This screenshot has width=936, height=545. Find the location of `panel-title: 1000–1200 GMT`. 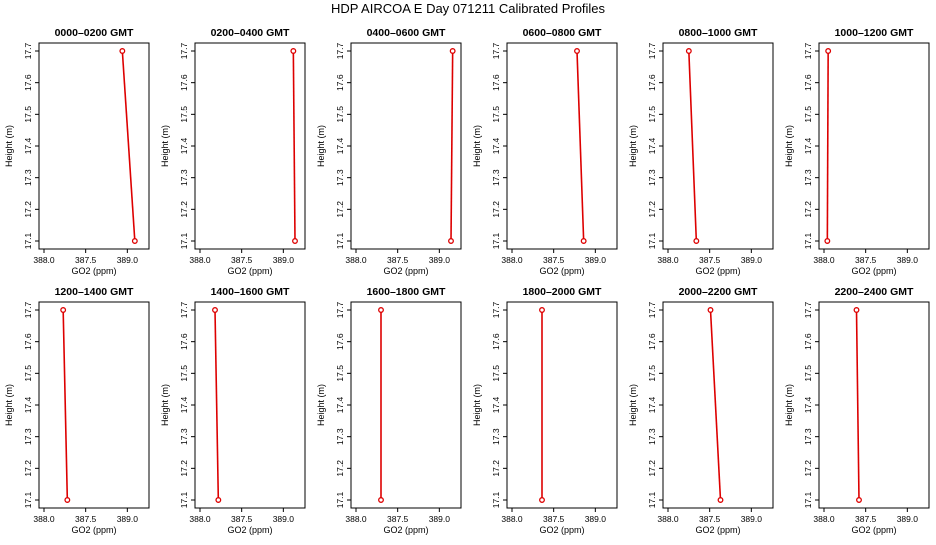

panel-title: 1000–1200 GMT is located at coordinates (874, 33).